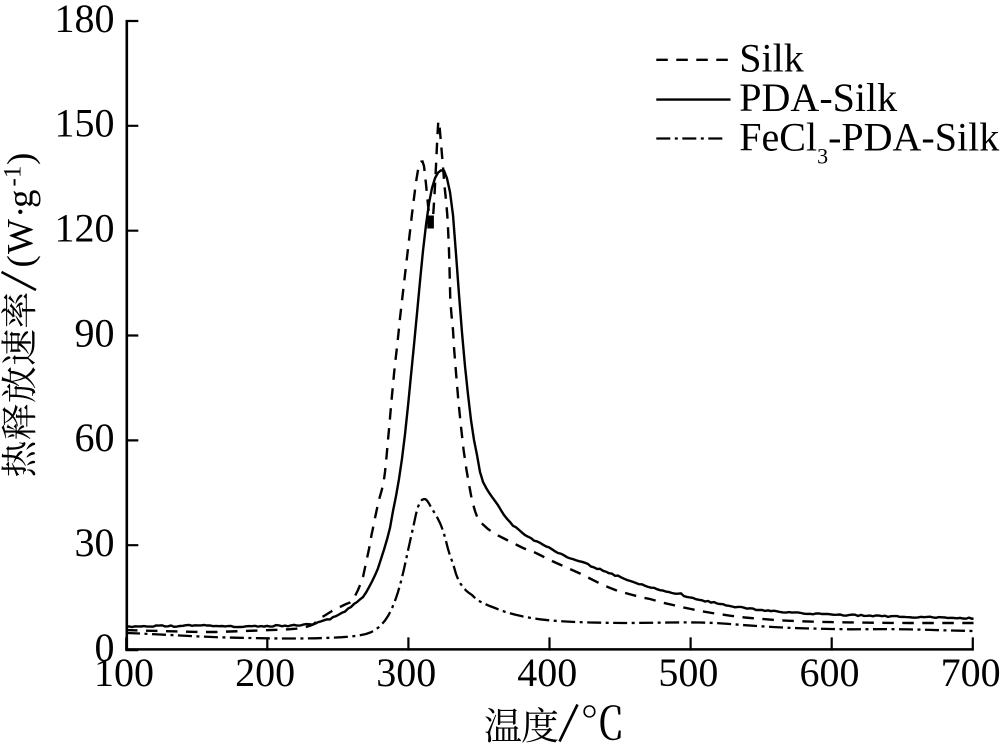  I want to click on svg-text: 100, so click(124, 672).